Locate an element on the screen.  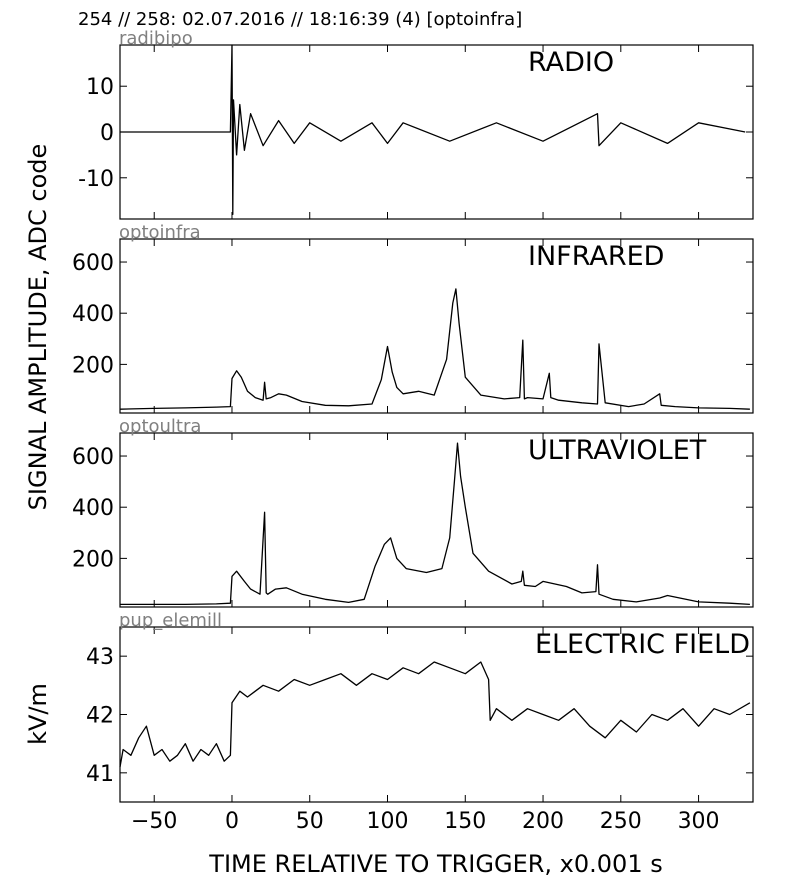
radio-ytick-label: 10 is located at coordinates (100, 87).